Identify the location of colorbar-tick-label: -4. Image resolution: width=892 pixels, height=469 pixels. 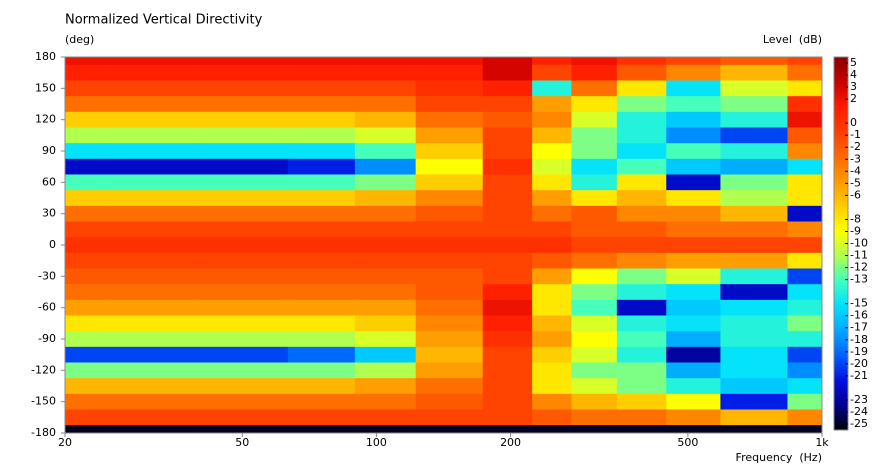
(855, 170).